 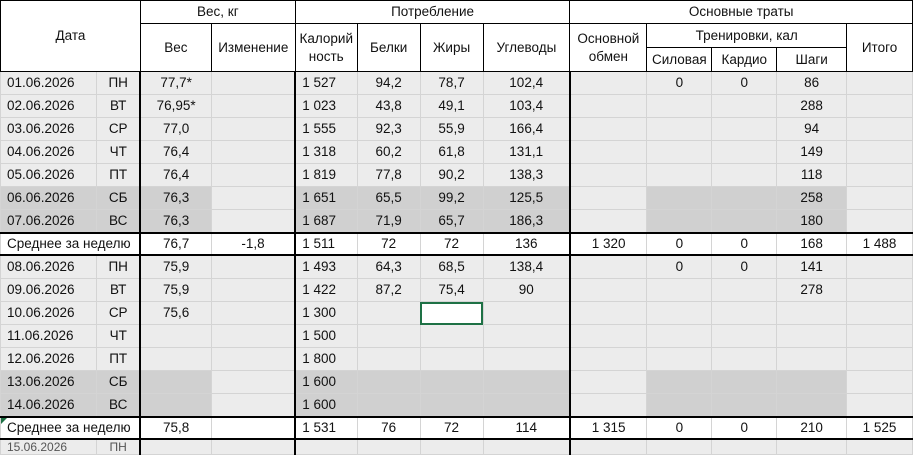 I want to click on average-steps: 168, so click(x=812, y=244).